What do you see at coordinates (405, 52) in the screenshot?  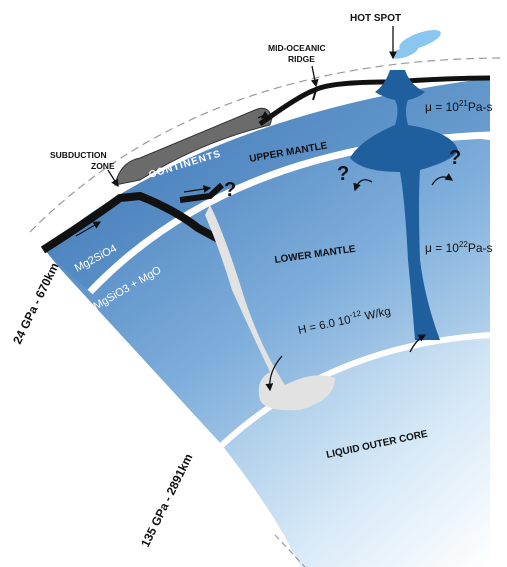 I see `hot-spot-cloud-lower` at bounding box center [405, 52].